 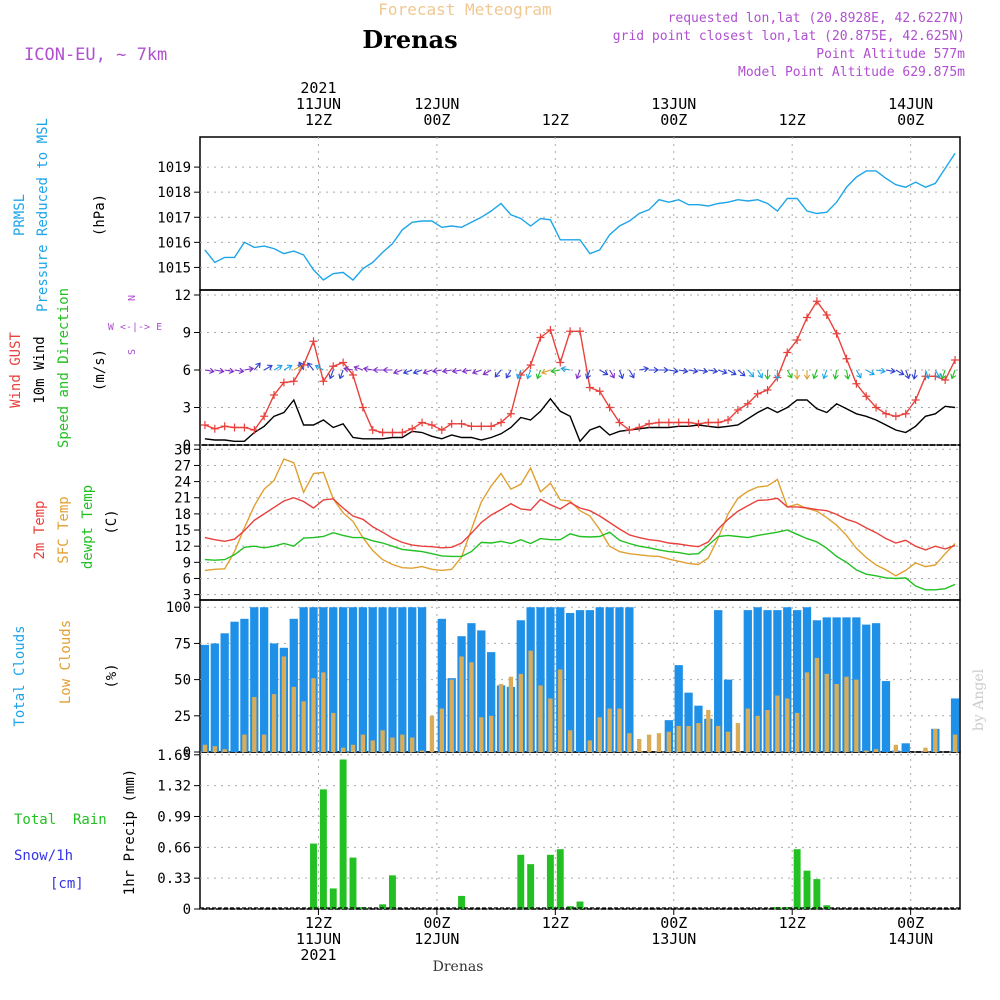 What do you see at coordinates (43, 856) in the screenshot?
I see `precip-label-snow: Snow/1h` at bounding box center [43, 856].